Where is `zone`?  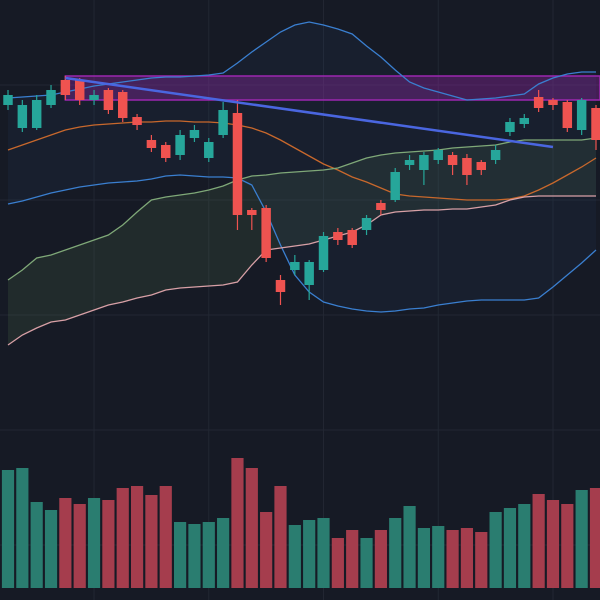
zone is located at coordinates (332, 88).